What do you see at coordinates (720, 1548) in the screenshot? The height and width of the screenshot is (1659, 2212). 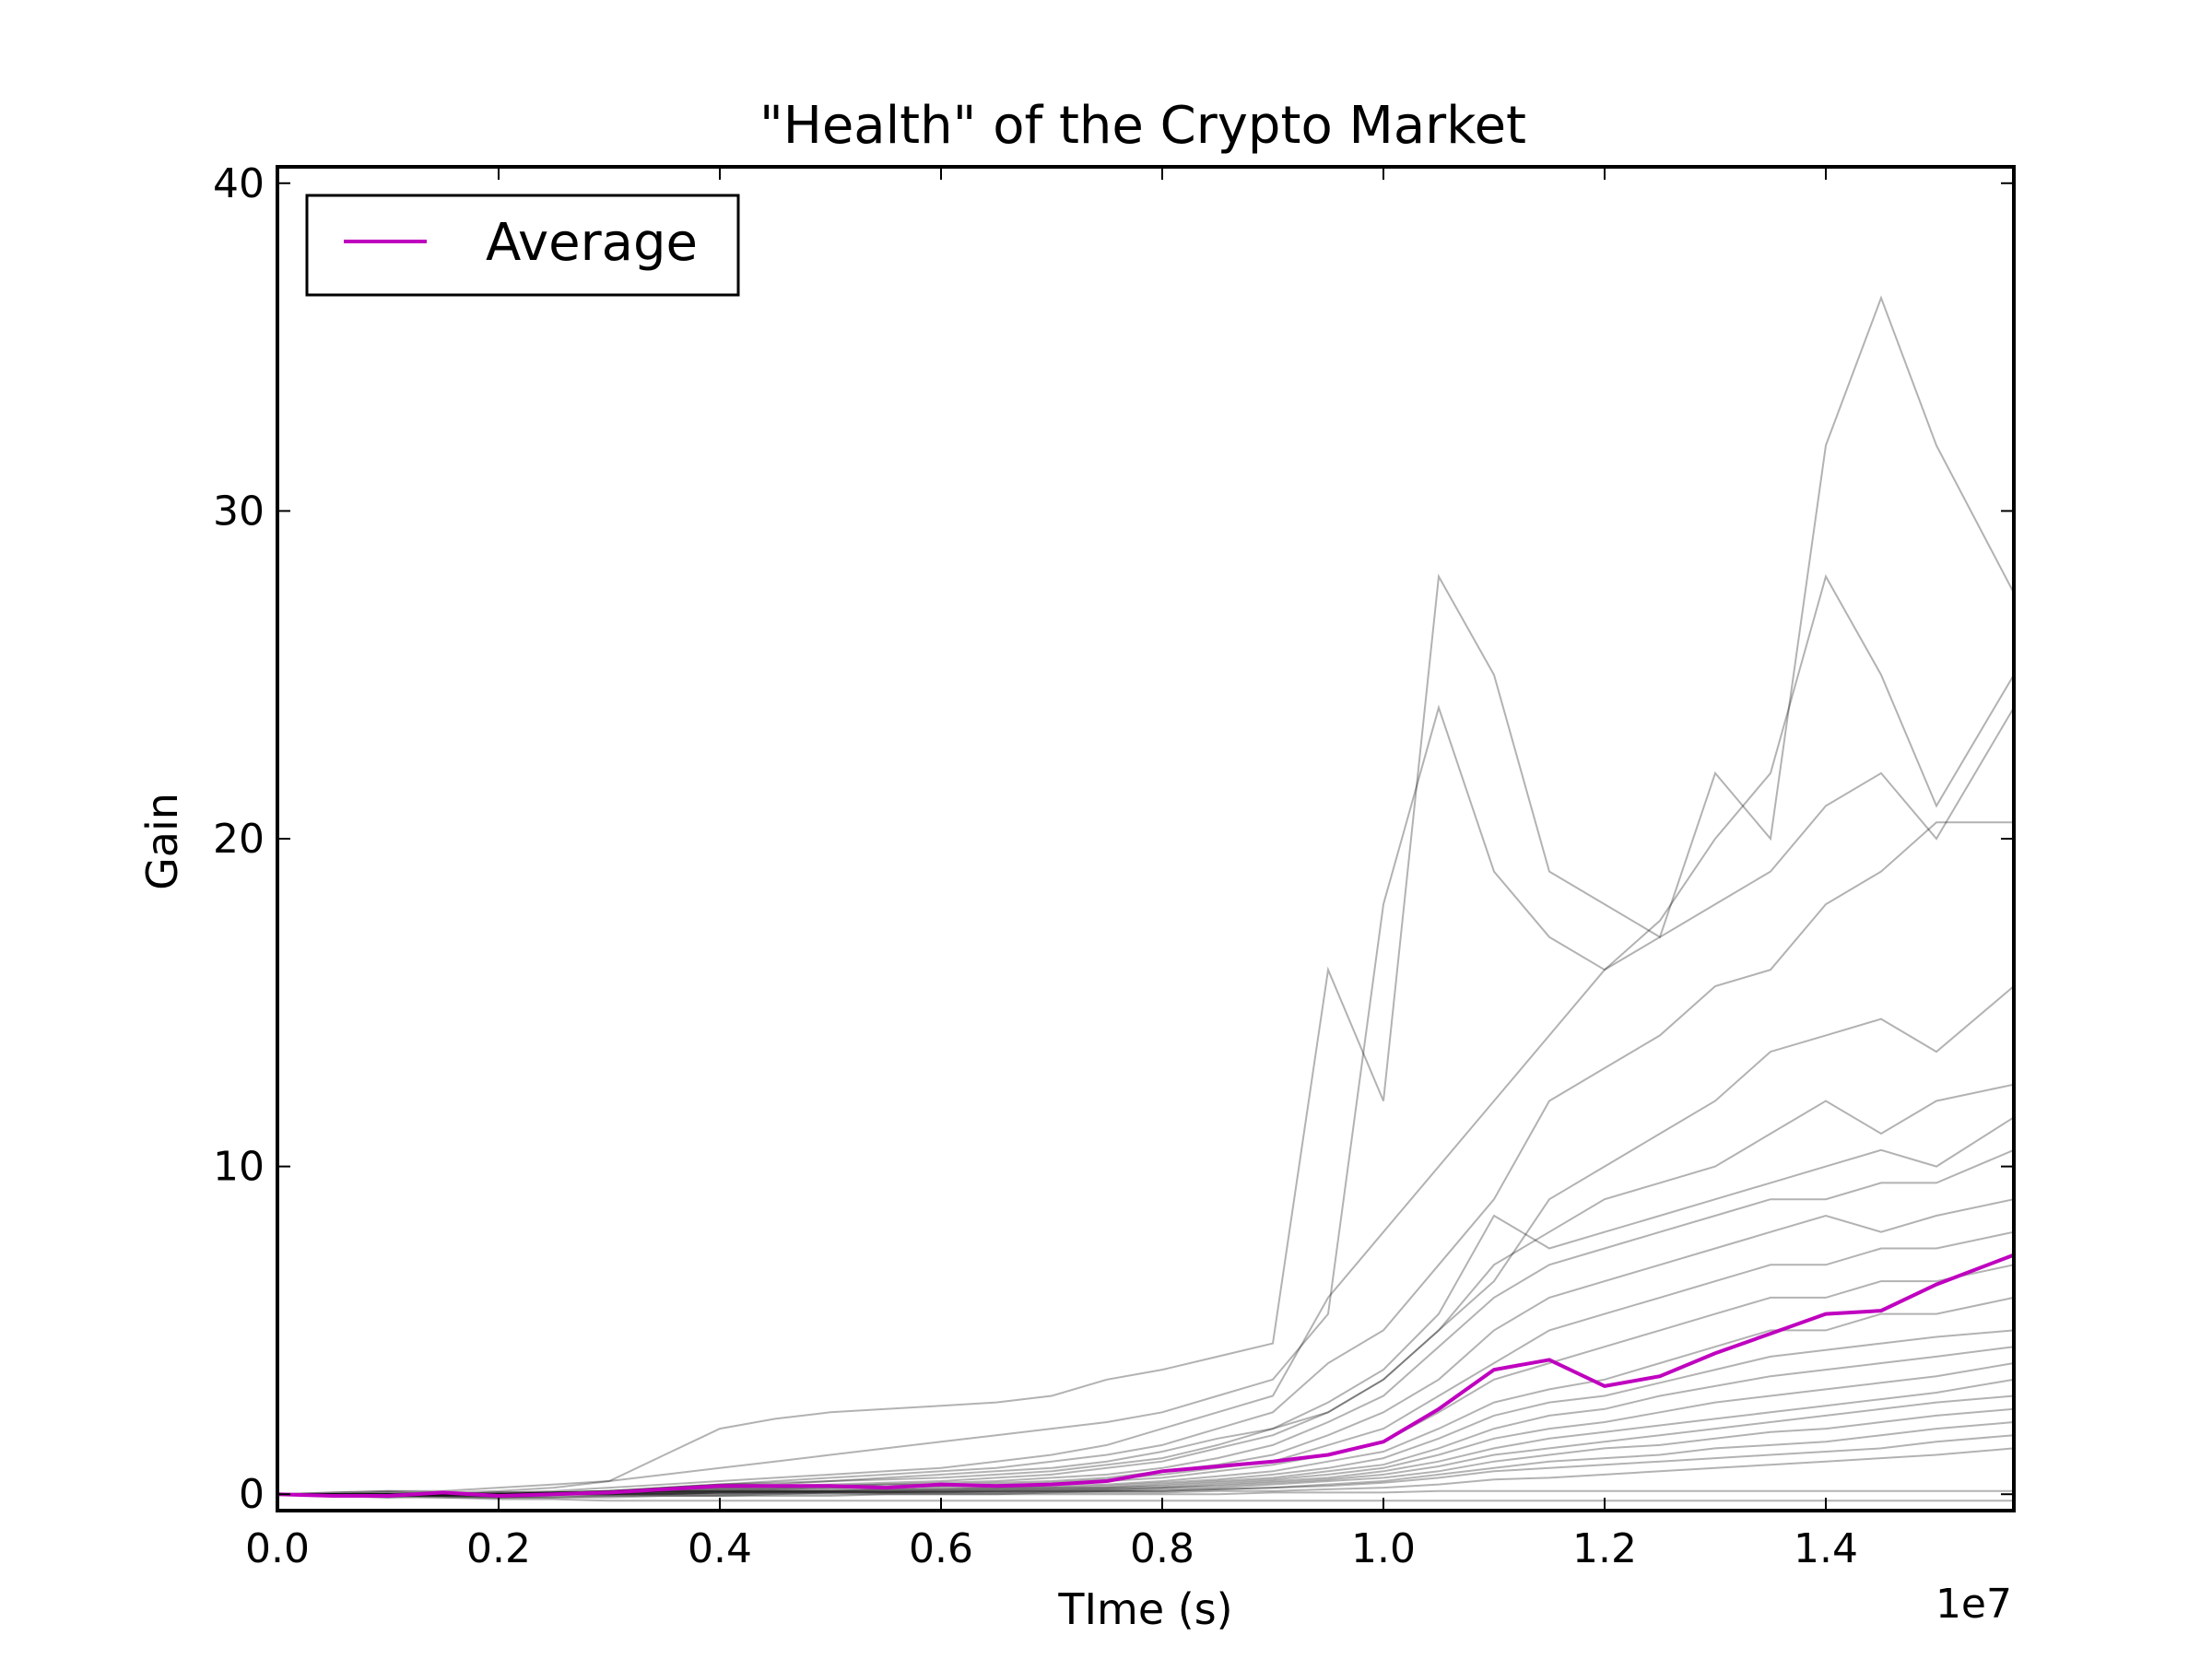 I see `x-tick-label: 0.4` at bounding box center [720, 1548].